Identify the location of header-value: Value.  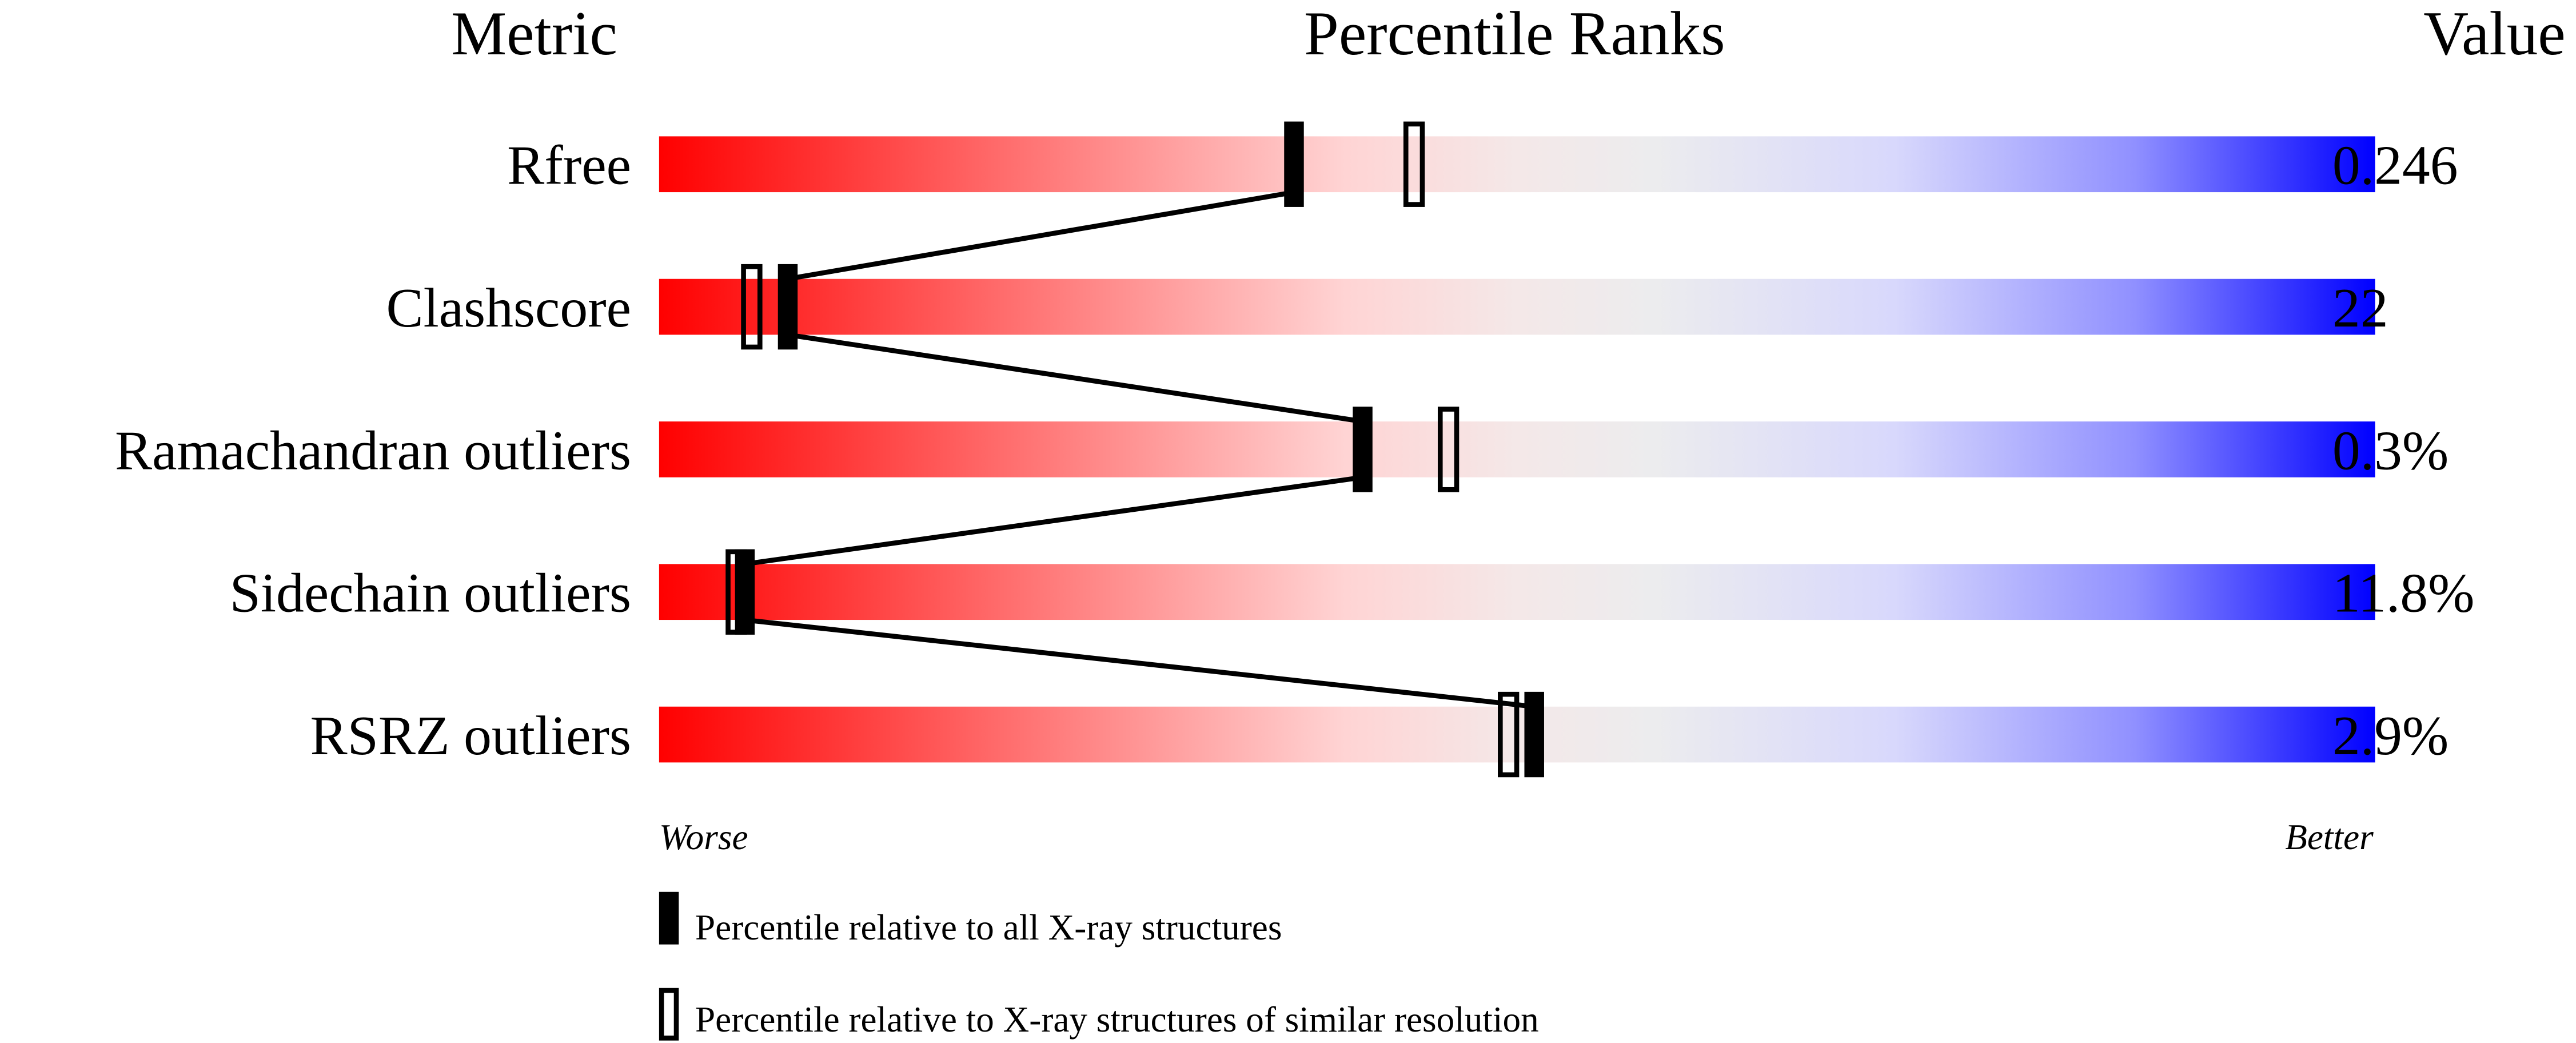
(2494, 34).